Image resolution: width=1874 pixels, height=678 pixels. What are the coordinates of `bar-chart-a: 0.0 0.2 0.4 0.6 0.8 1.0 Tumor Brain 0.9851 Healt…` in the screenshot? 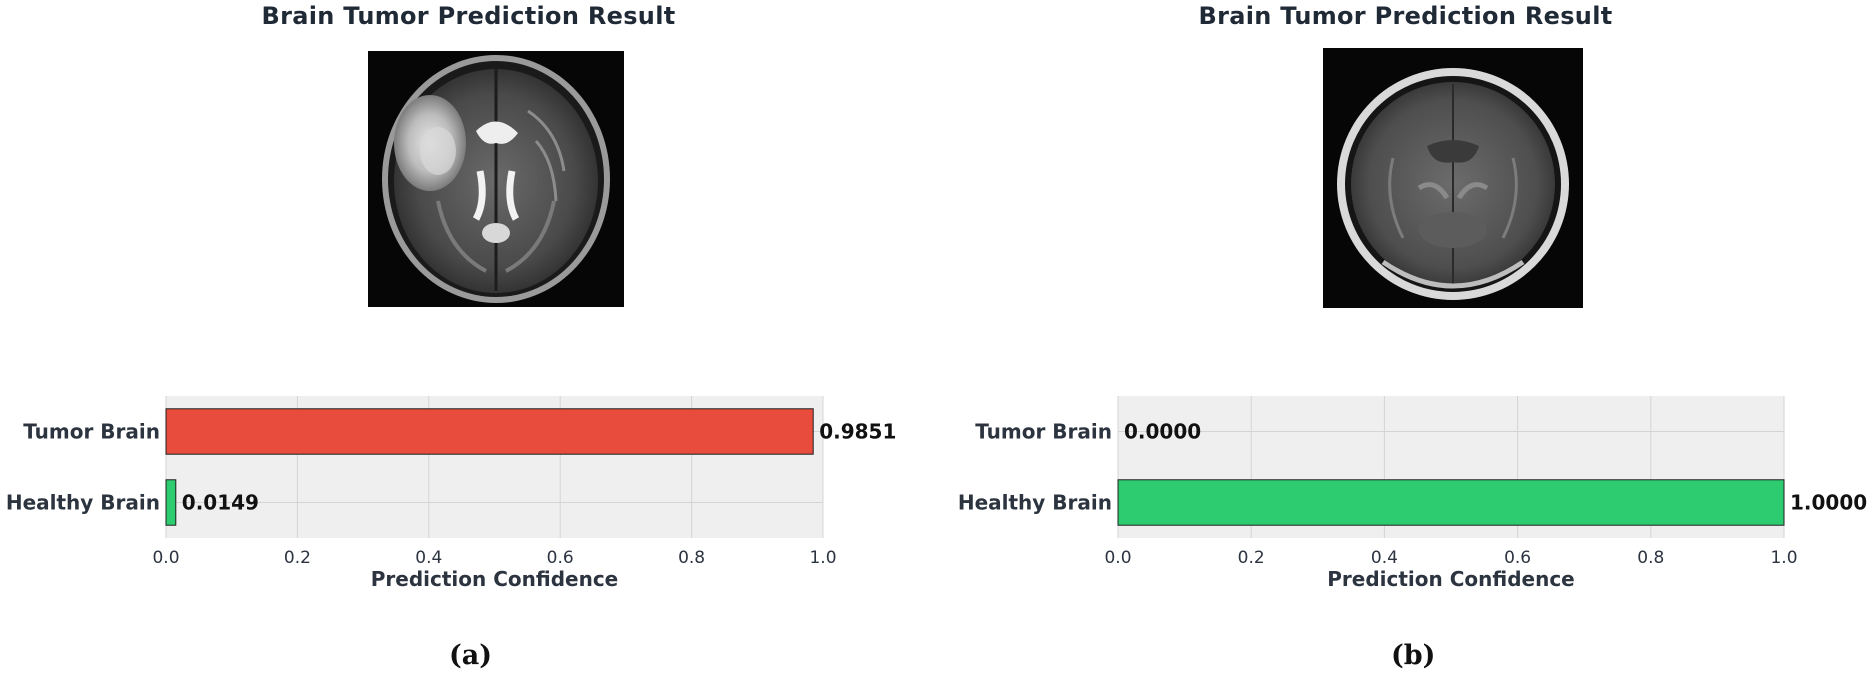 It's located at (451, 493).